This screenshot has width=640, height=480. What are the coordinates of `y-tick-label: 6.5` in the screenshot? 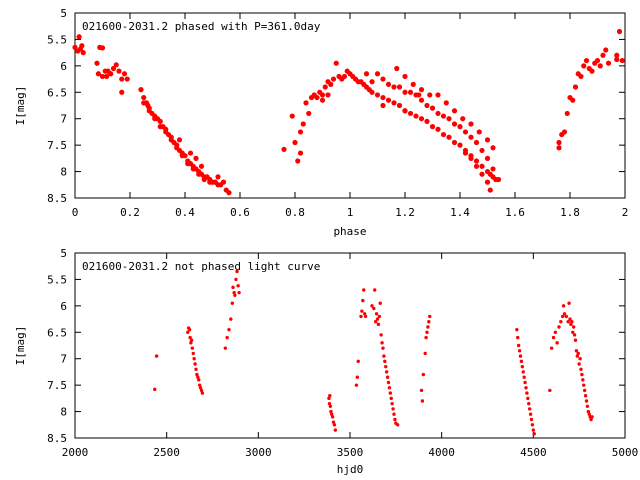 It's located at (57, 332).